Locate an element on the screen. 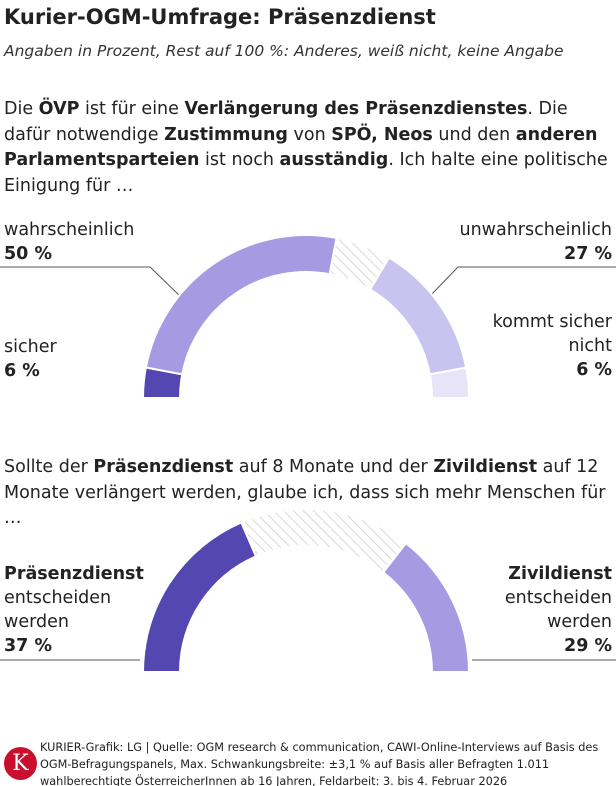 Image resolution: width=616 pixels, height=786 pixels. value-label: 37 % is located at coordinates (28, 646).